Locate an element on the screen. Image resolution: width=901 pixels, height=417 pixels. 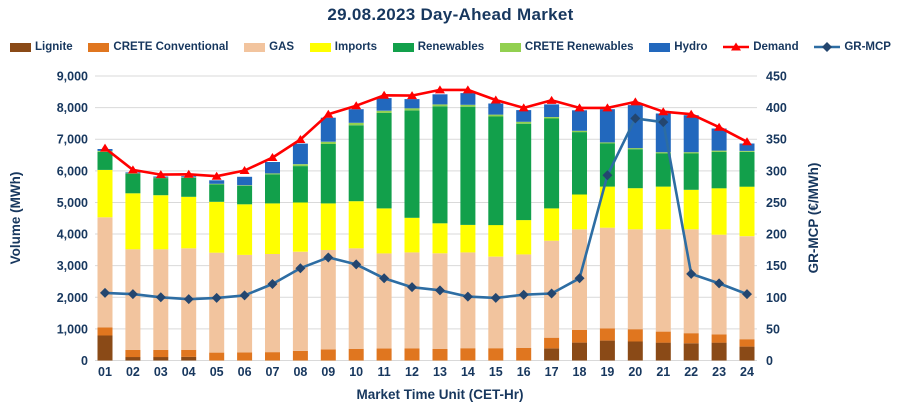
legend-label: Renewables is located at coordinates (451, 47).